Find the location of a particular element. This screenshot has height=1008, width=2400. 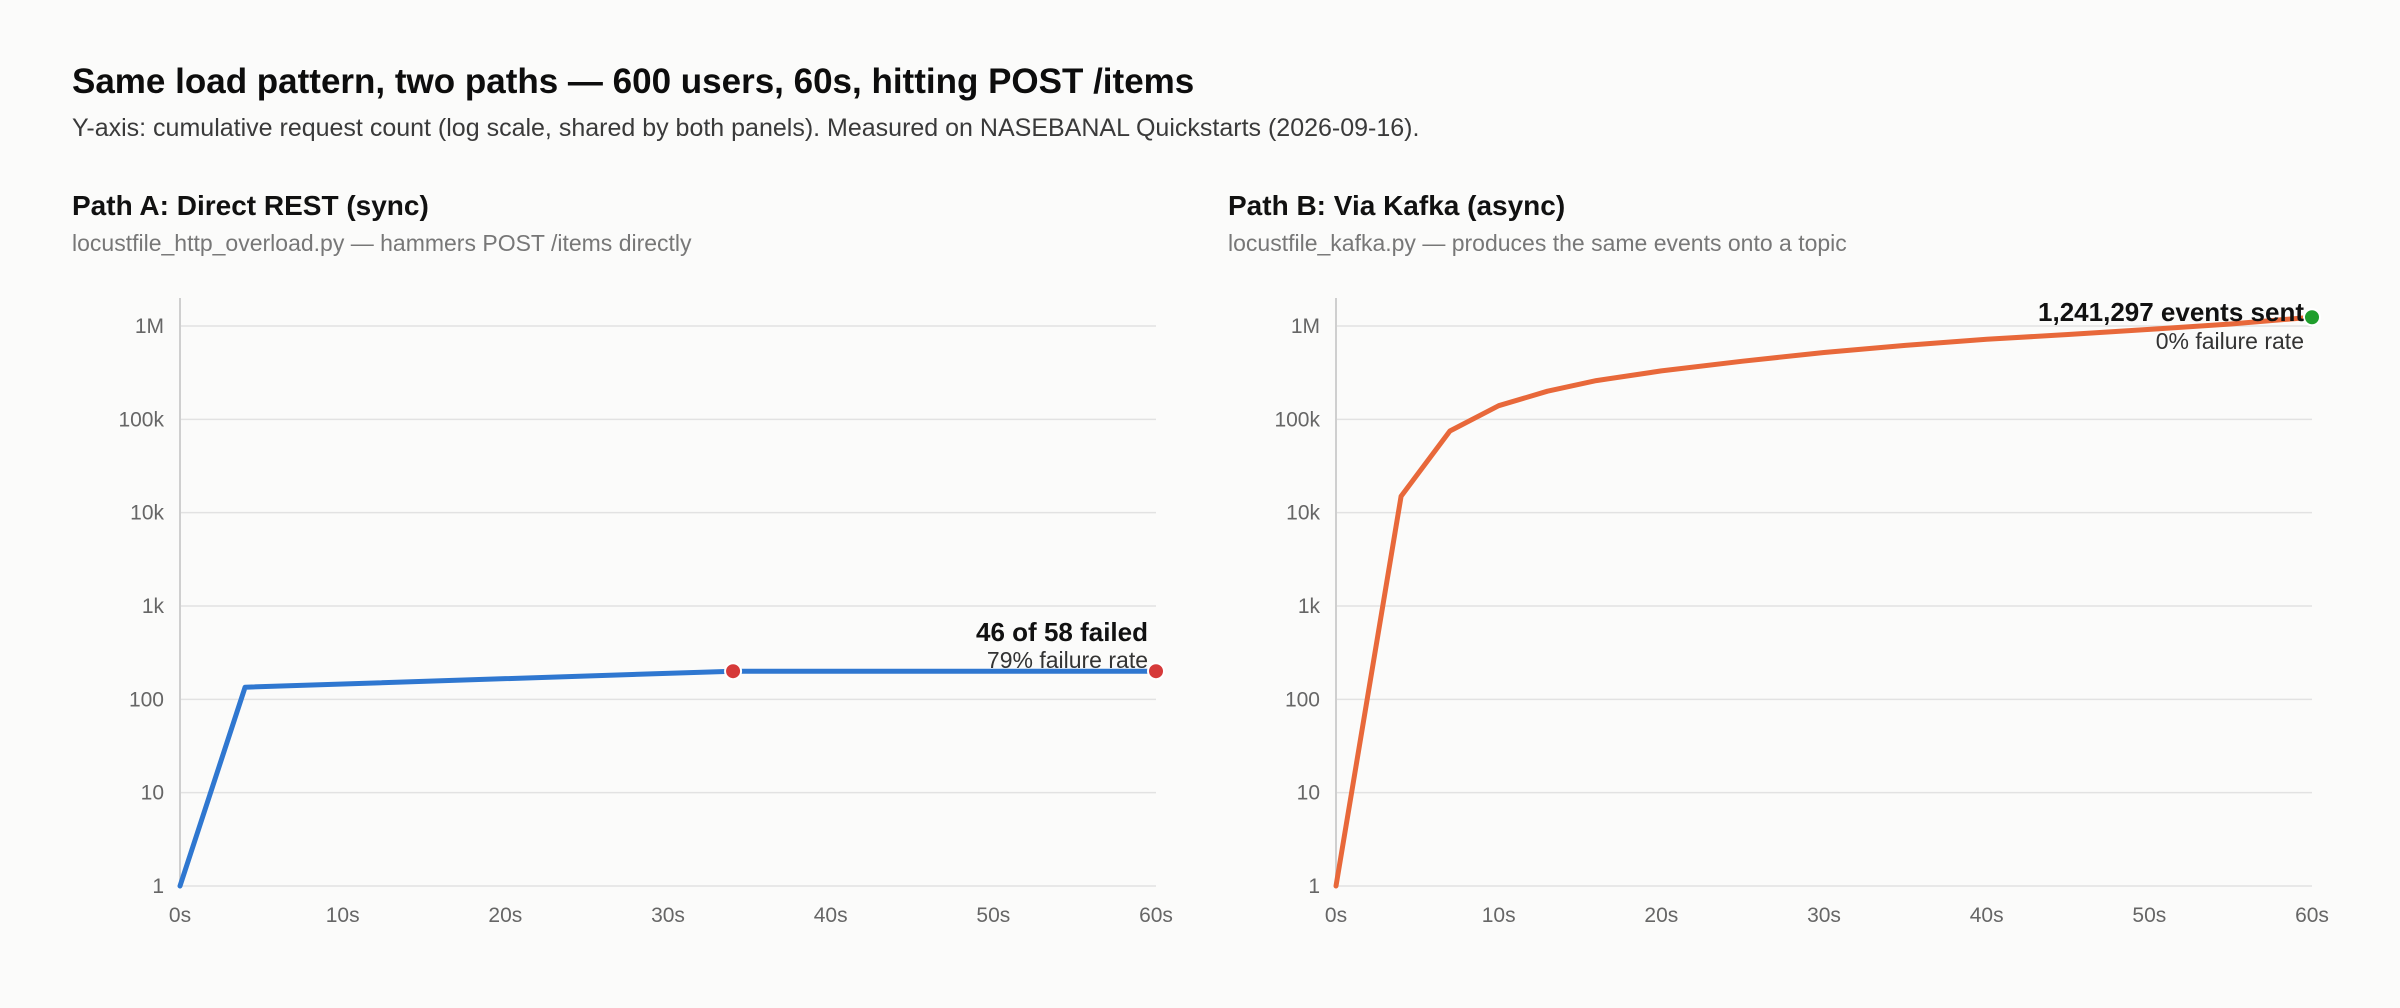

annotation-main: 46 of 58 failed is located at coordinates (1062, 632).